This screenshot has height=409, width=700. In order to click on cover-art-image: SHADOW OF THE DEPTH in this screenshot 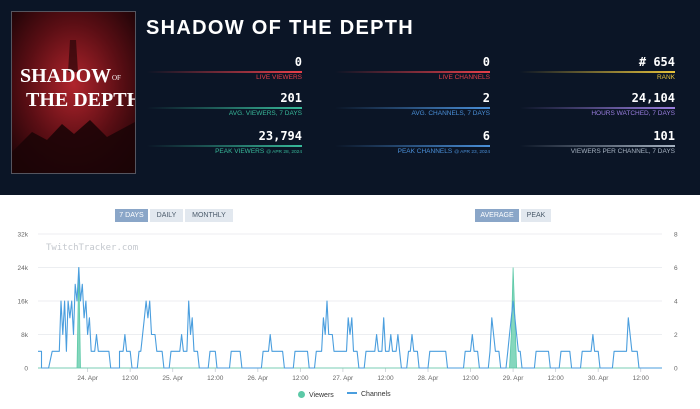, I will do `click(73, 92)`.